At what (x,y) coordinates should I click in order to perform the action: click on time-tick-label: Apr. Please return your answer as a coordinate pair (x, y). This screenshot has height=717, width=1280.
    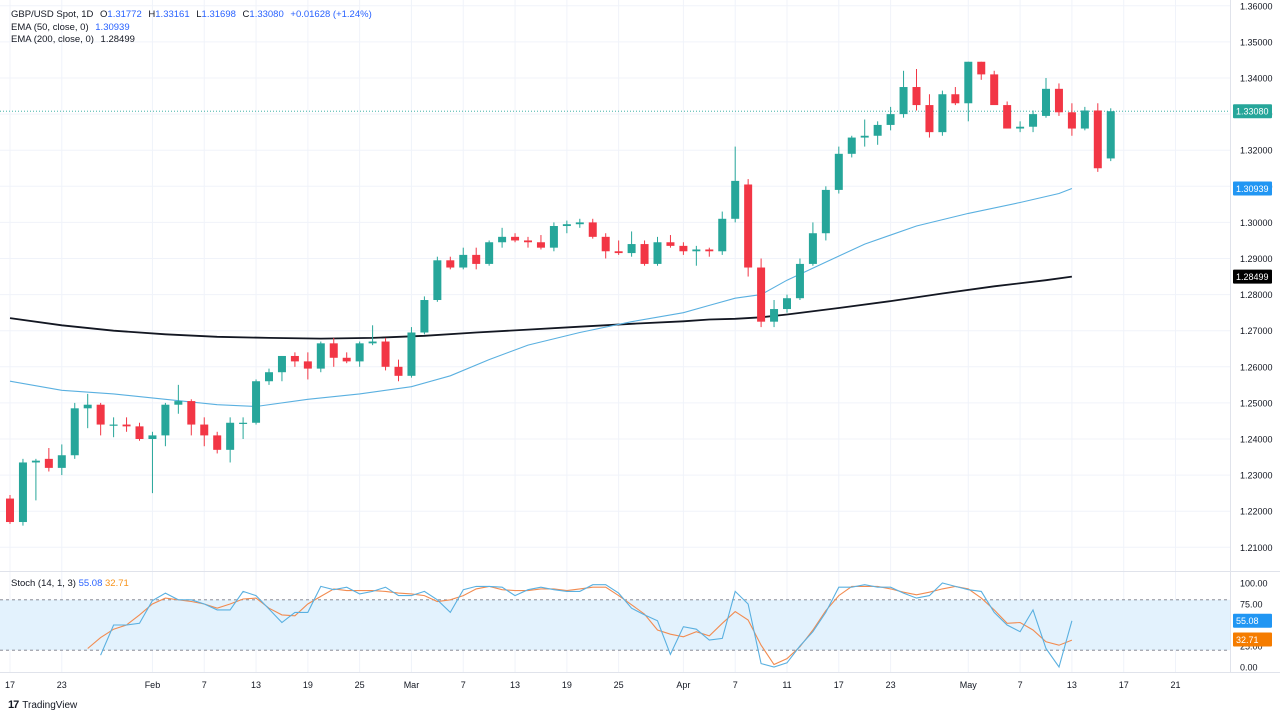
    Looking at the image, I should click on (683, 685).